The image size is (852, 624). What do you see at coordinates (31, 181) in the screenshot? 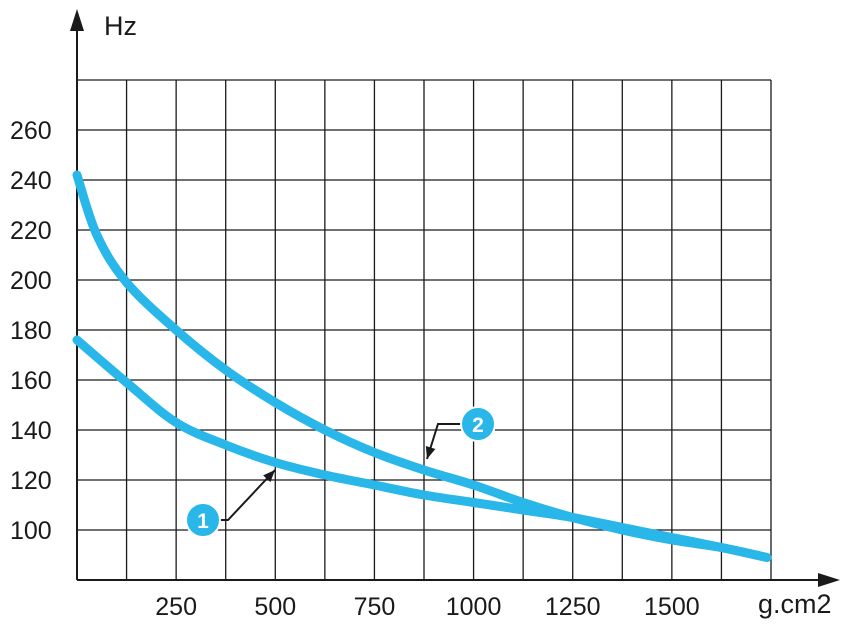
I see `y-tick-label: 240` at bounding box center [31, 181].